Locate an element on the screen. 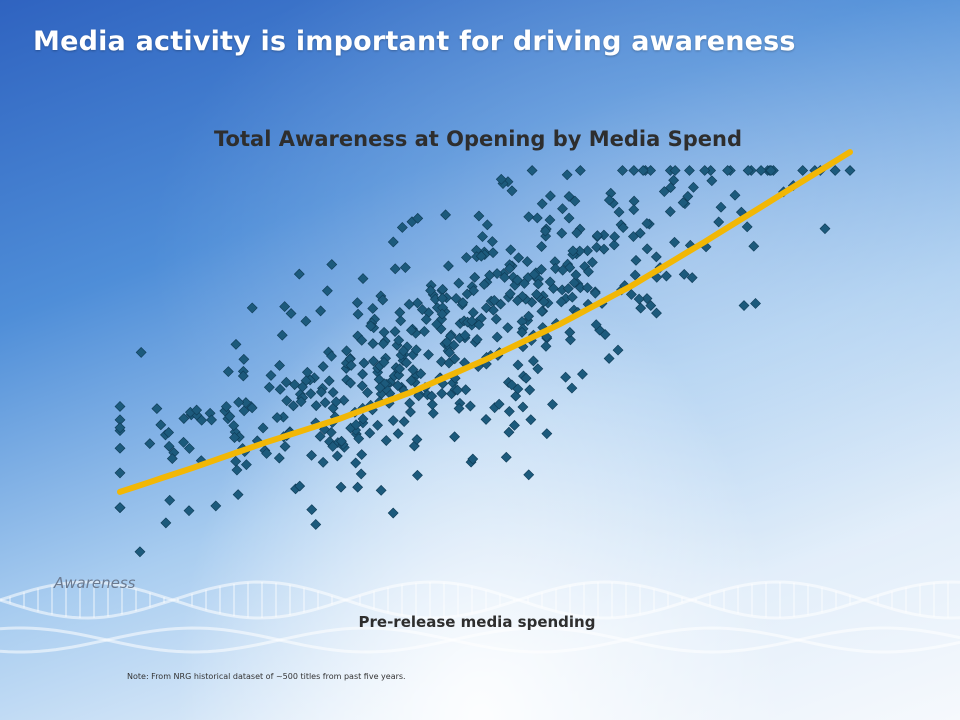  x-axis-label: Pre-release media spending is located at coordinates (477, 622).